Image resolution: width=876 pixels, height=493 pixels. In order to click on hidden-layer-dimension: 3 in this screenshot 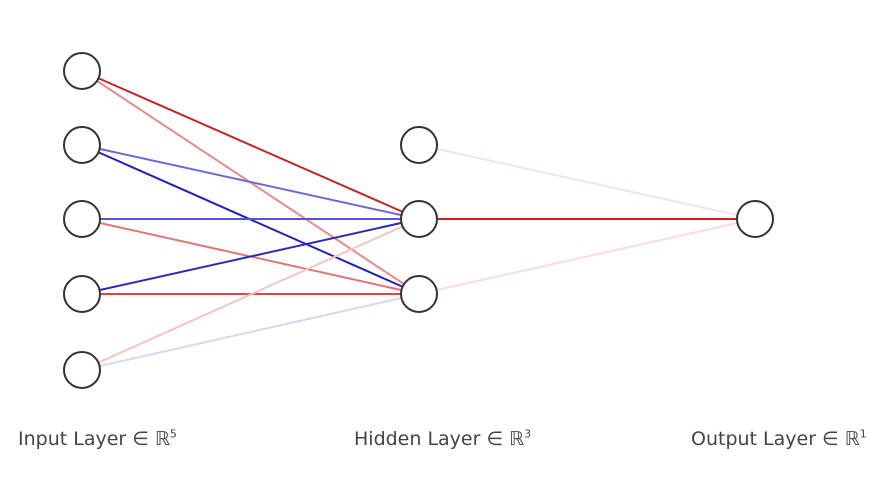, I will do `click(528, 434)`.